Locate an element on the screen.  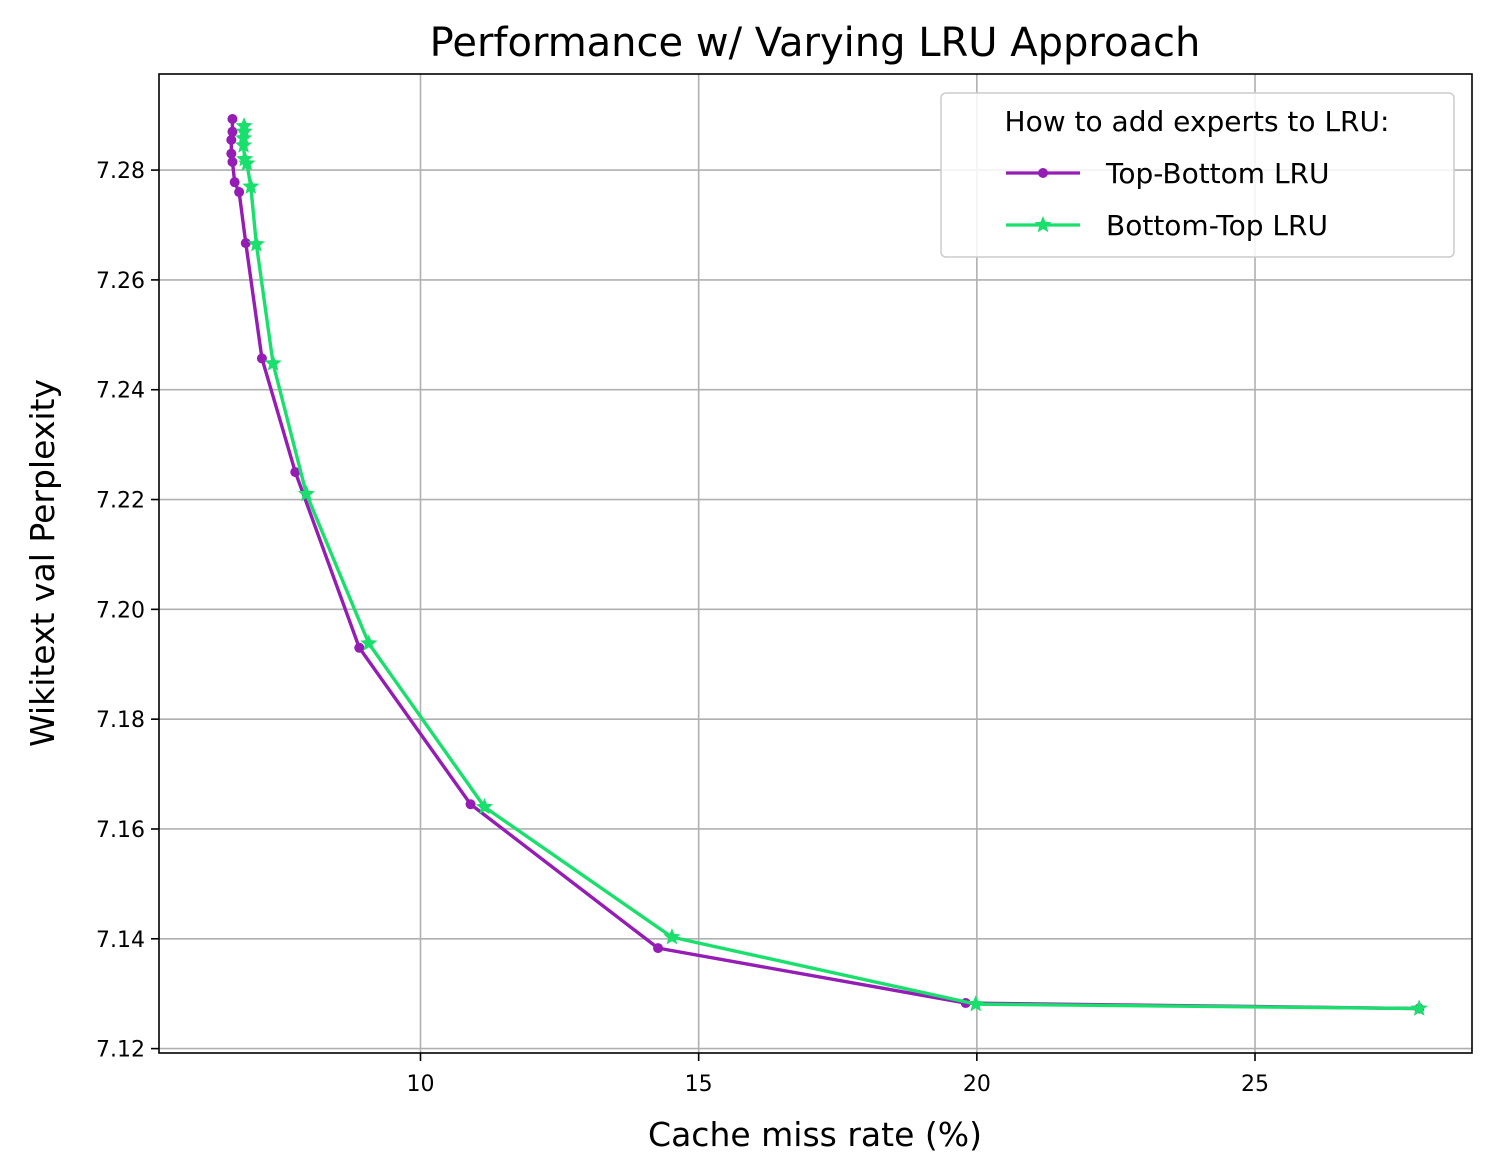
x-tick-label: 25 is located at coordinates (1255, 1084).